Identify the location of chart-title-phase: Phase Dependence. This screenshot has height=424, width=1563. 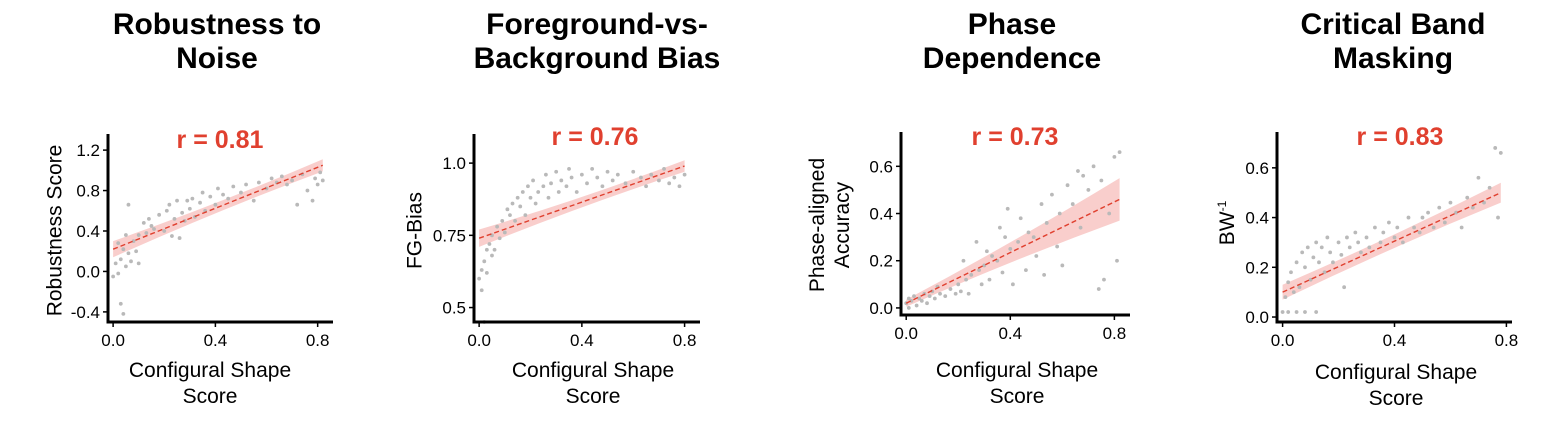
(1012, 42).